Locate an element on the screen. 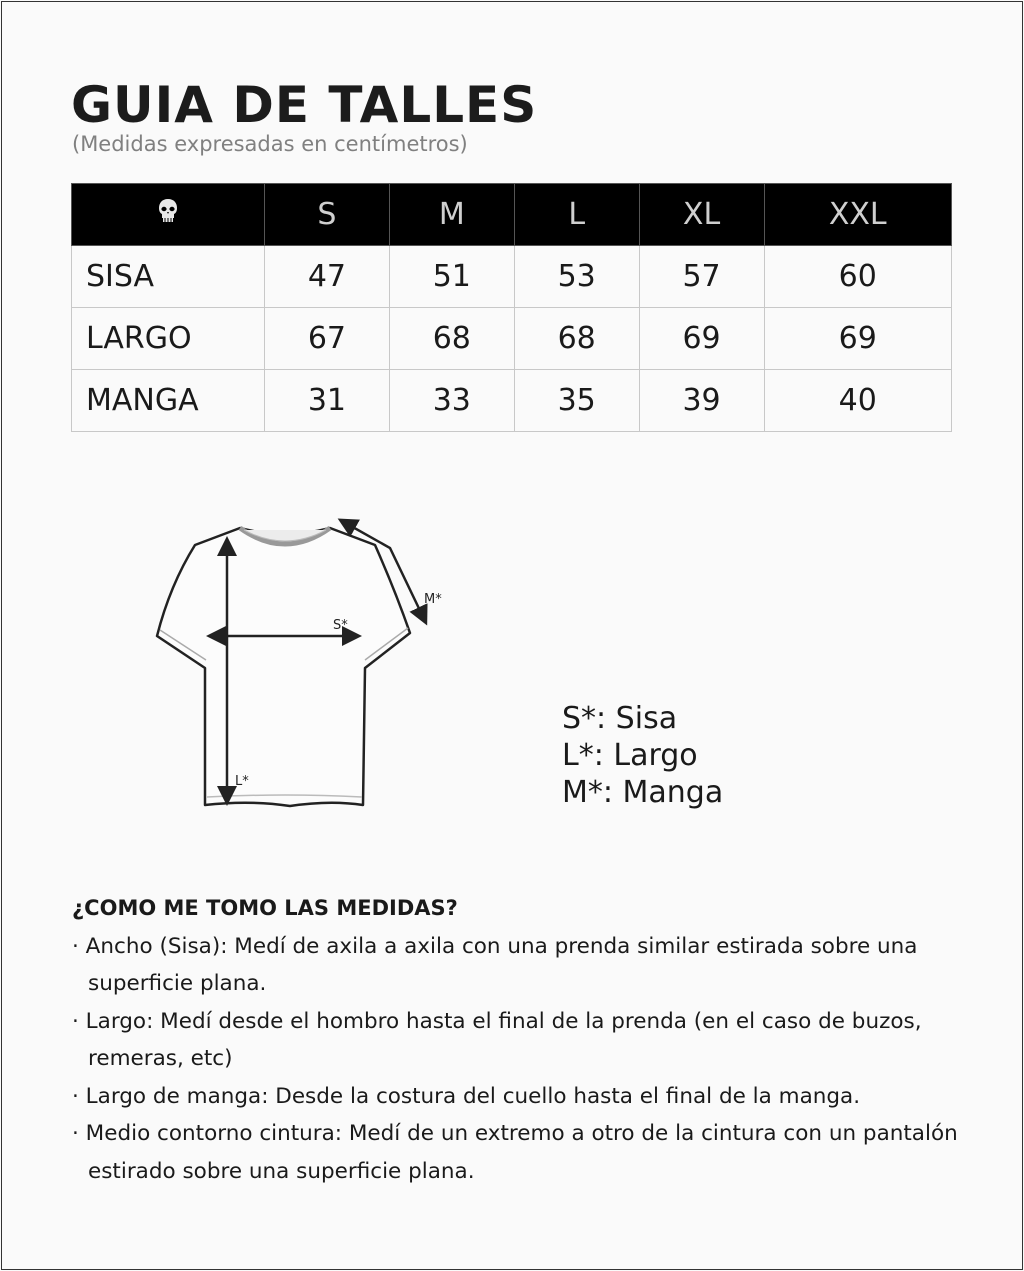 The image size is (1024, 1271). table-cell: 47 is located at coordinates (327, 276).